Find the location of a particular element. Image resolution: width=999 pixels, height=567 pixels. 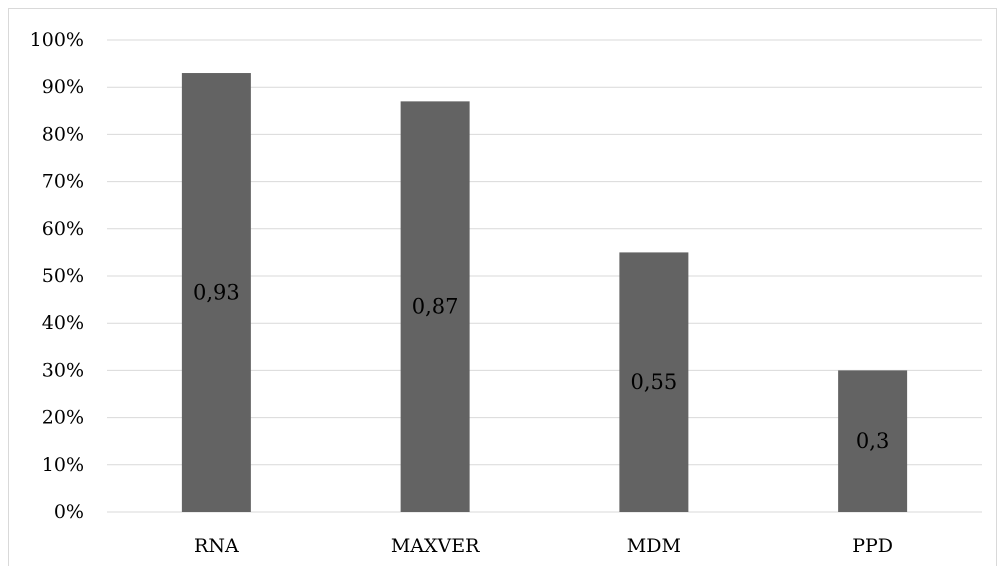

y-tick-label: 10% is located at coordinates (63, 465).